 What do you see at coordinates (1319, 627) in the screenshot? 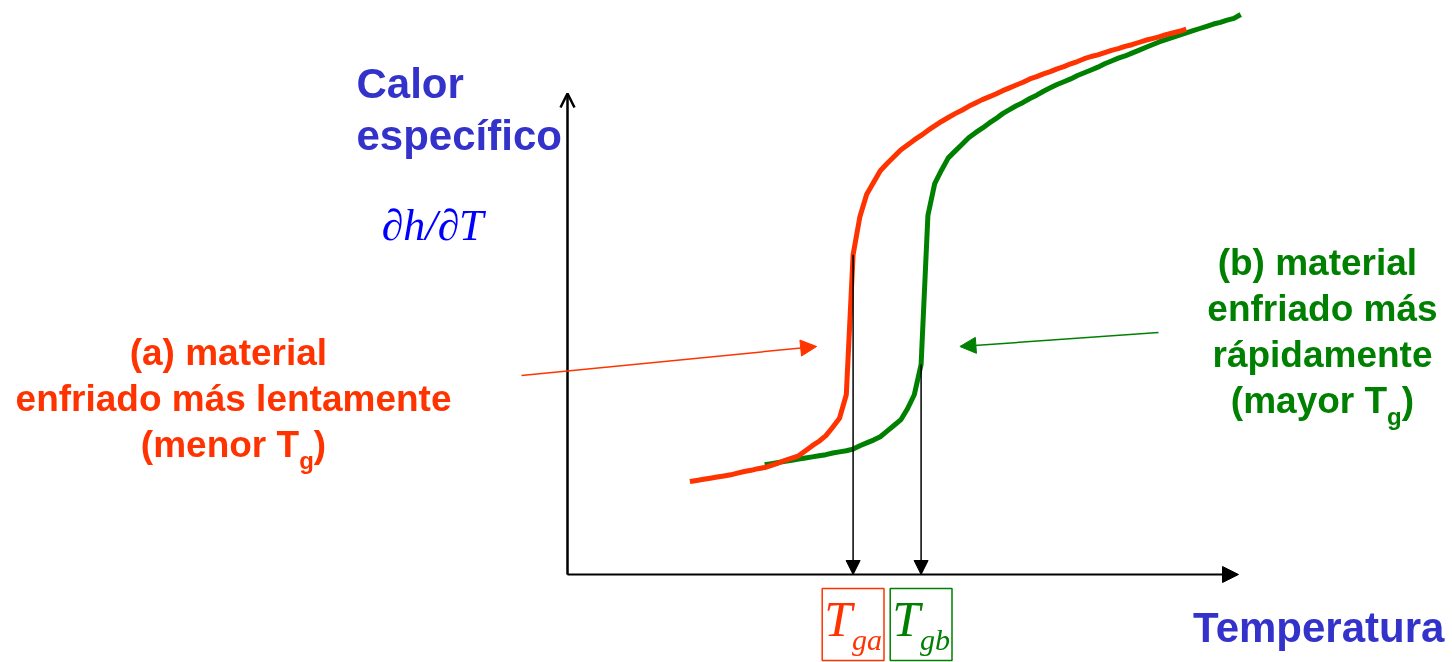
I see `x-axis-title: Temperatura` at bounding box center [1319, 627].